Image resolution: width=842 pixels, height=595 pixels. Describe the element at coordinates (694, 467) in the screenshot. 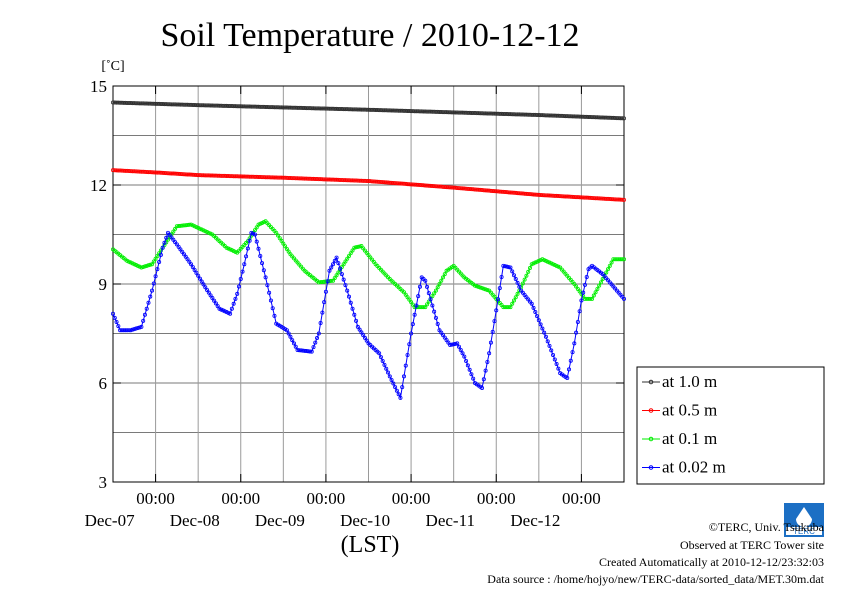

I see `legend-label: at 0.02 m` at that location.